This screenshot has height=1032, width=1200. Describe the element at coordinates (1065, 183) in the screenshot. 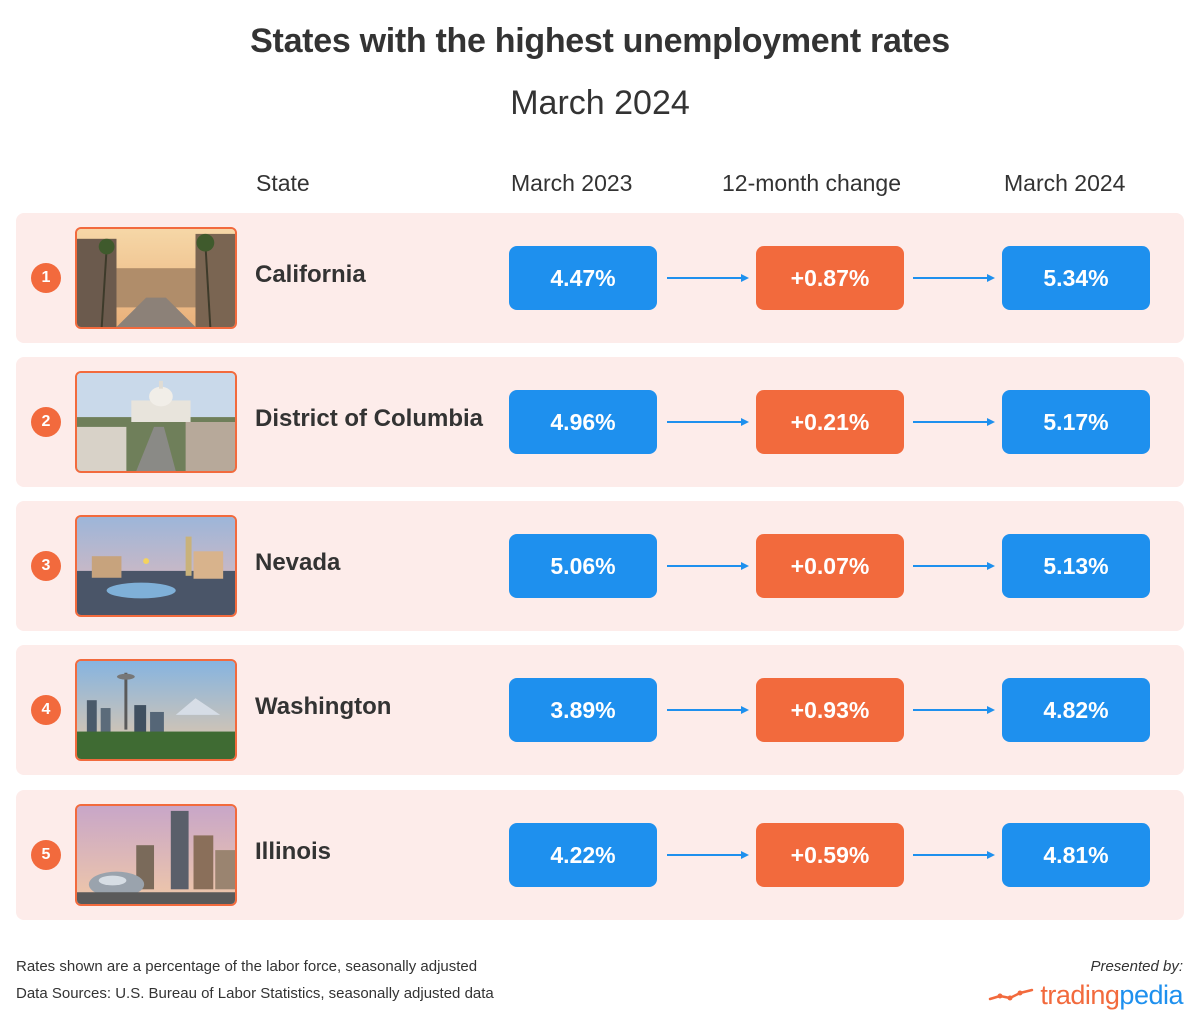

I see `column-header-march-2024: March 2024` at that location.